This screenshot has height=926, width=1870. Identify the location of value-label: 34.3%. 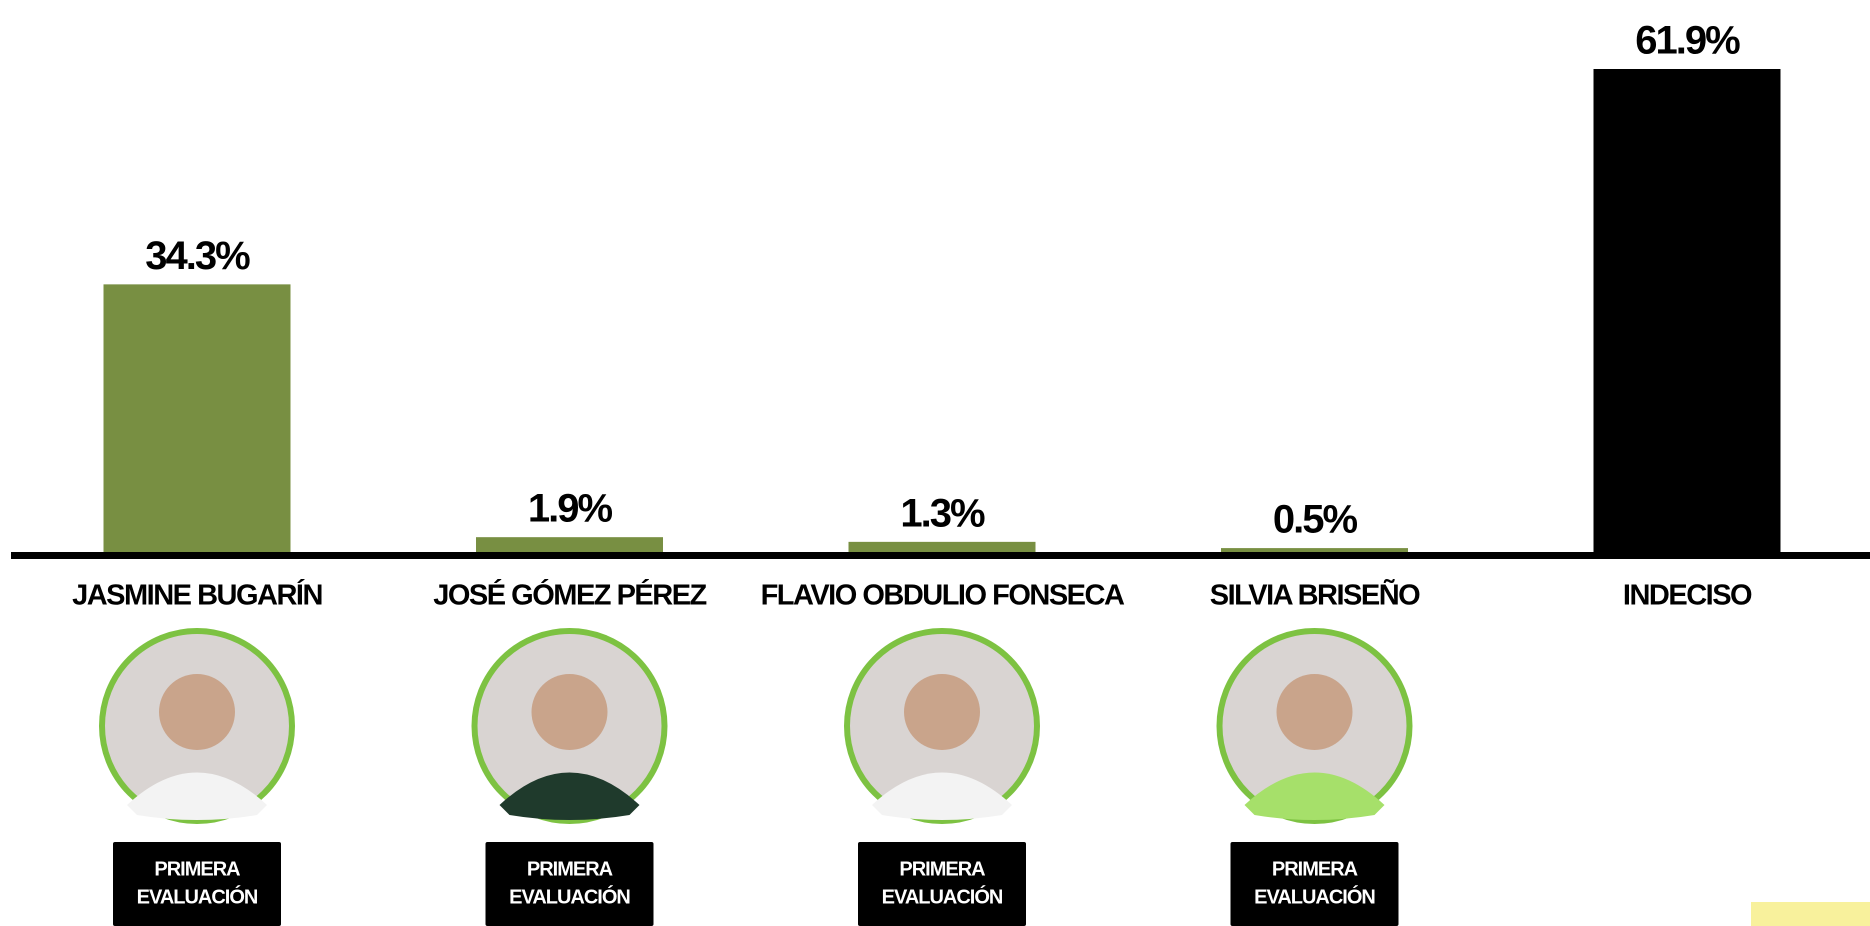
(197, 256).